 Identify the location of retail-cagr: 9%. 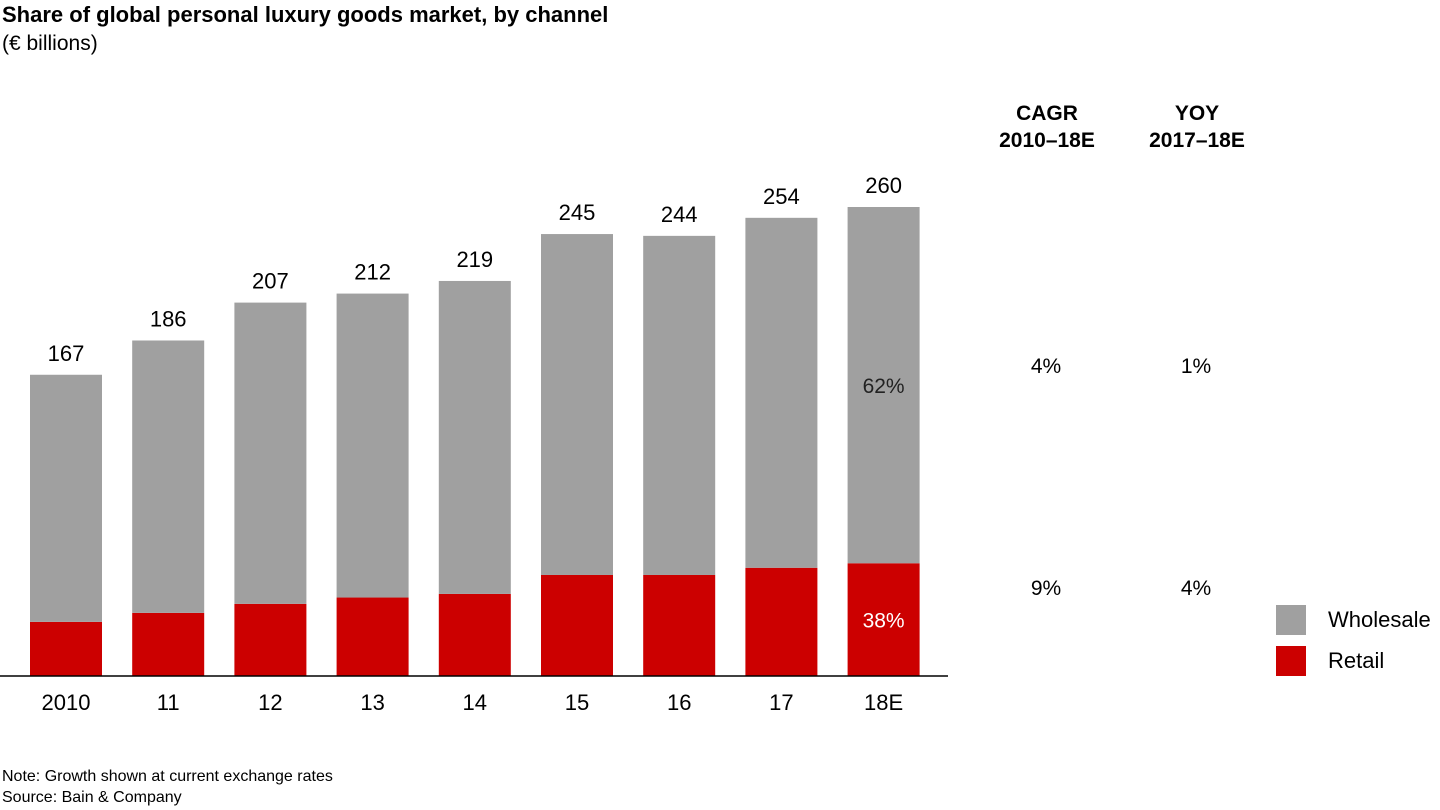
(1046, 588).